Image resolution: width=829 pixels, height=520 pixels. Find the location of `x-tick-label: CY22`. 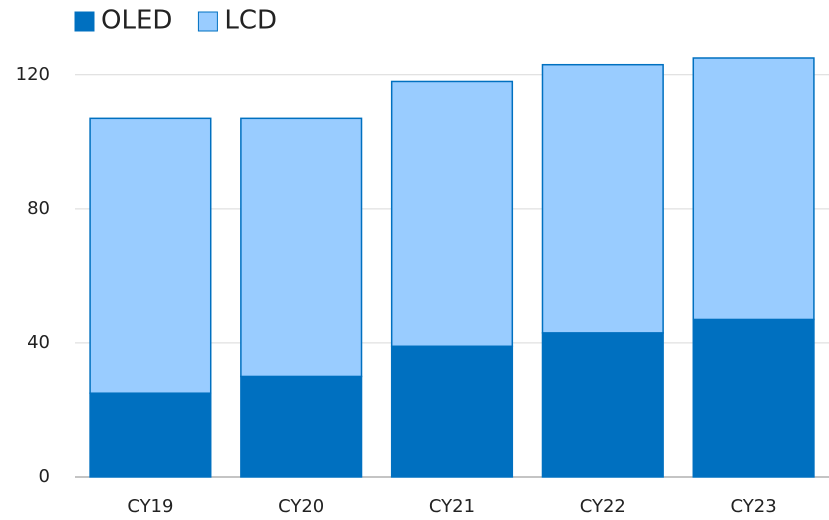

x-tick-label: CY22 is located at coordinates (603, 506).